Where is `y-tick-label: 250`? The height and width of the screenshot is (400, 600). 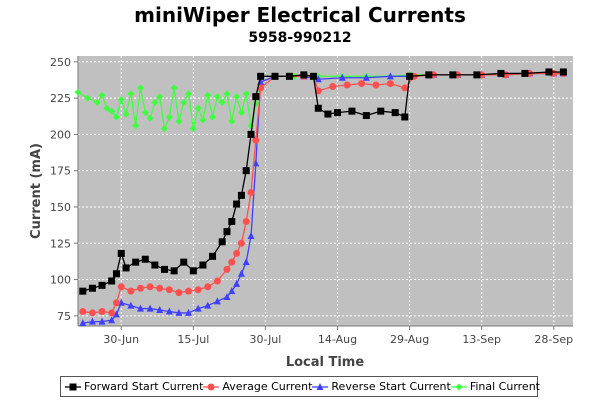
y-tick-label: 250 is located at coordinates (60, 62).